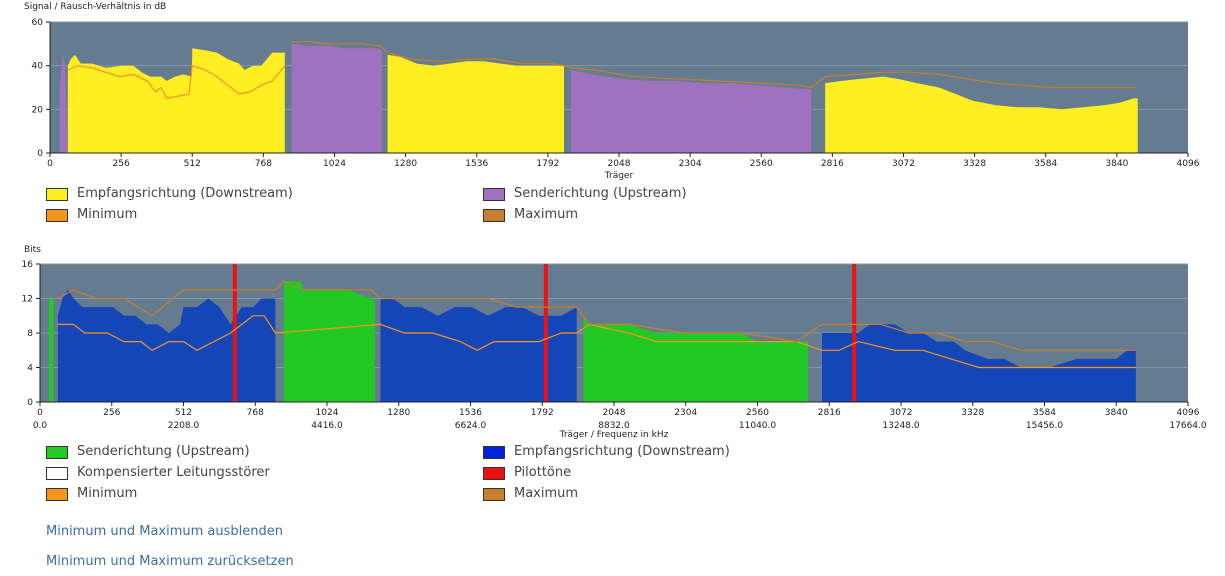  I want to click on y-tick-label: 8, so click(30, 334).